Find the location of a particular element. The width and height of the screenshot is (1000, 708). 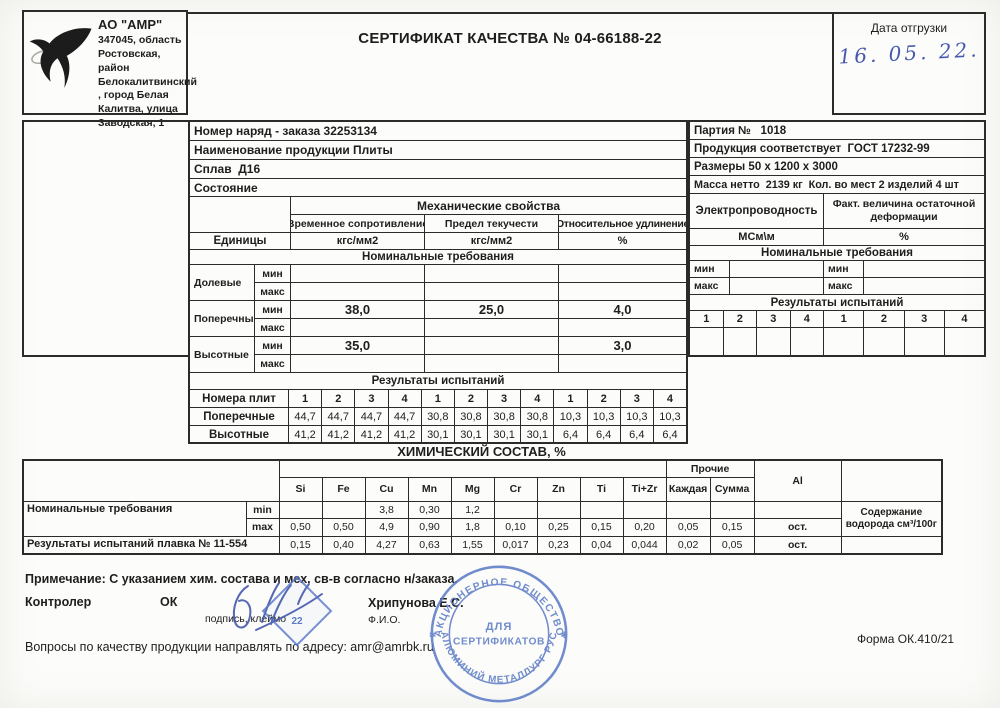

header-top-rule is located at coordinates (587, 13).